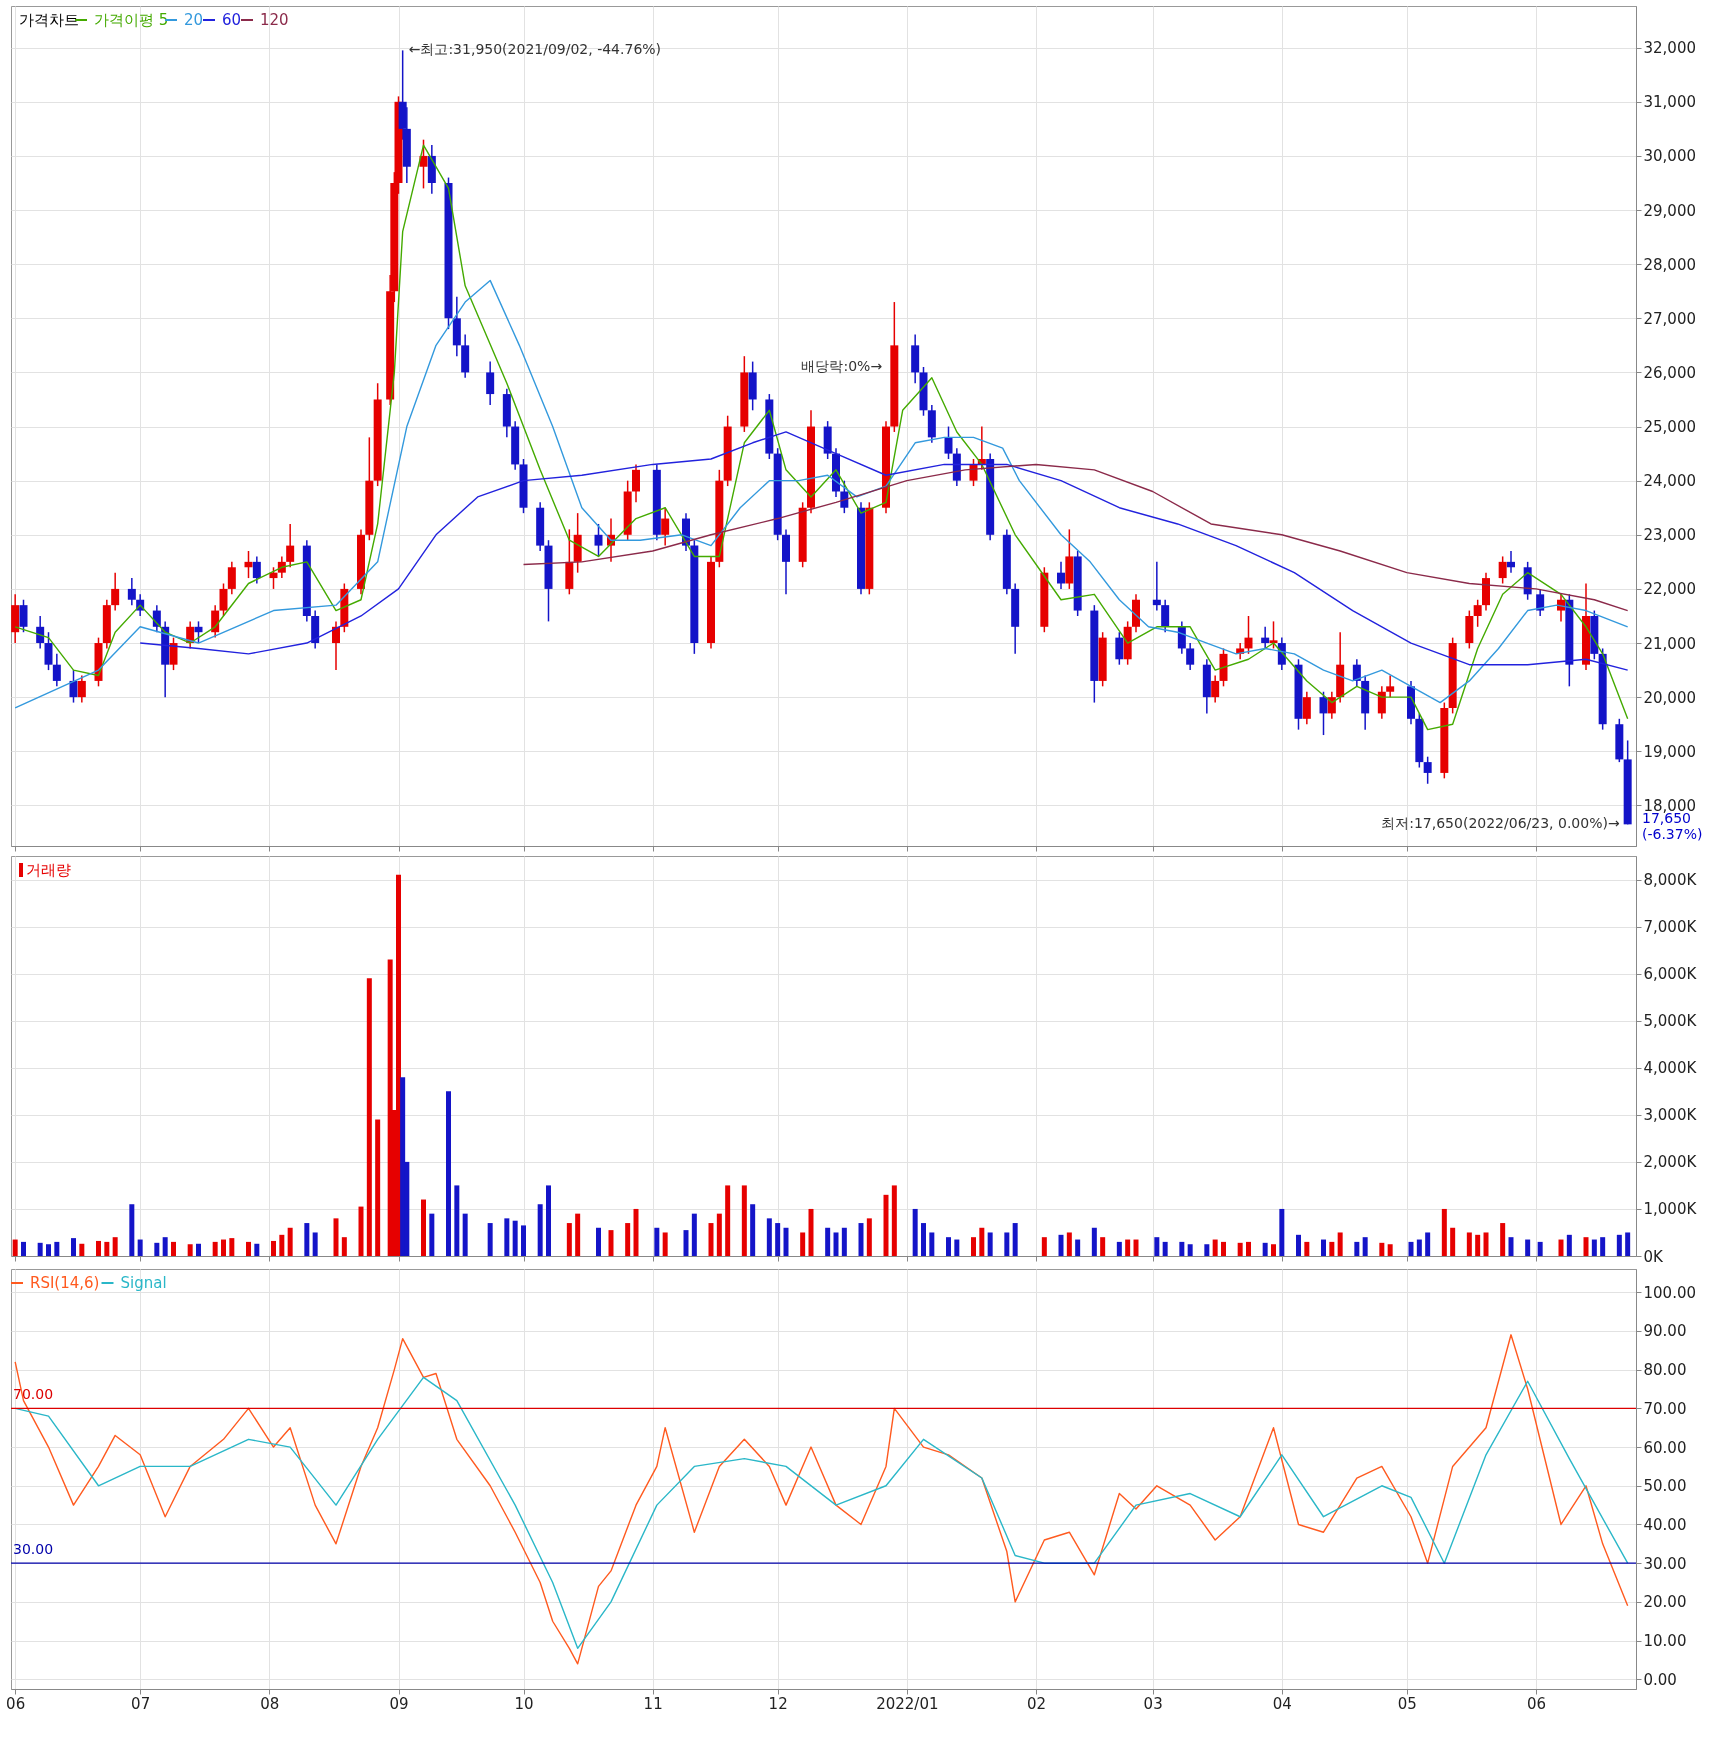 This screenshot has width=1721, height=1755. Describe the element at coordinates (1500, 823) in the screenshot. I see `annotation: 최저:17,650(2022/06/23, 0.00%)→` at that location.